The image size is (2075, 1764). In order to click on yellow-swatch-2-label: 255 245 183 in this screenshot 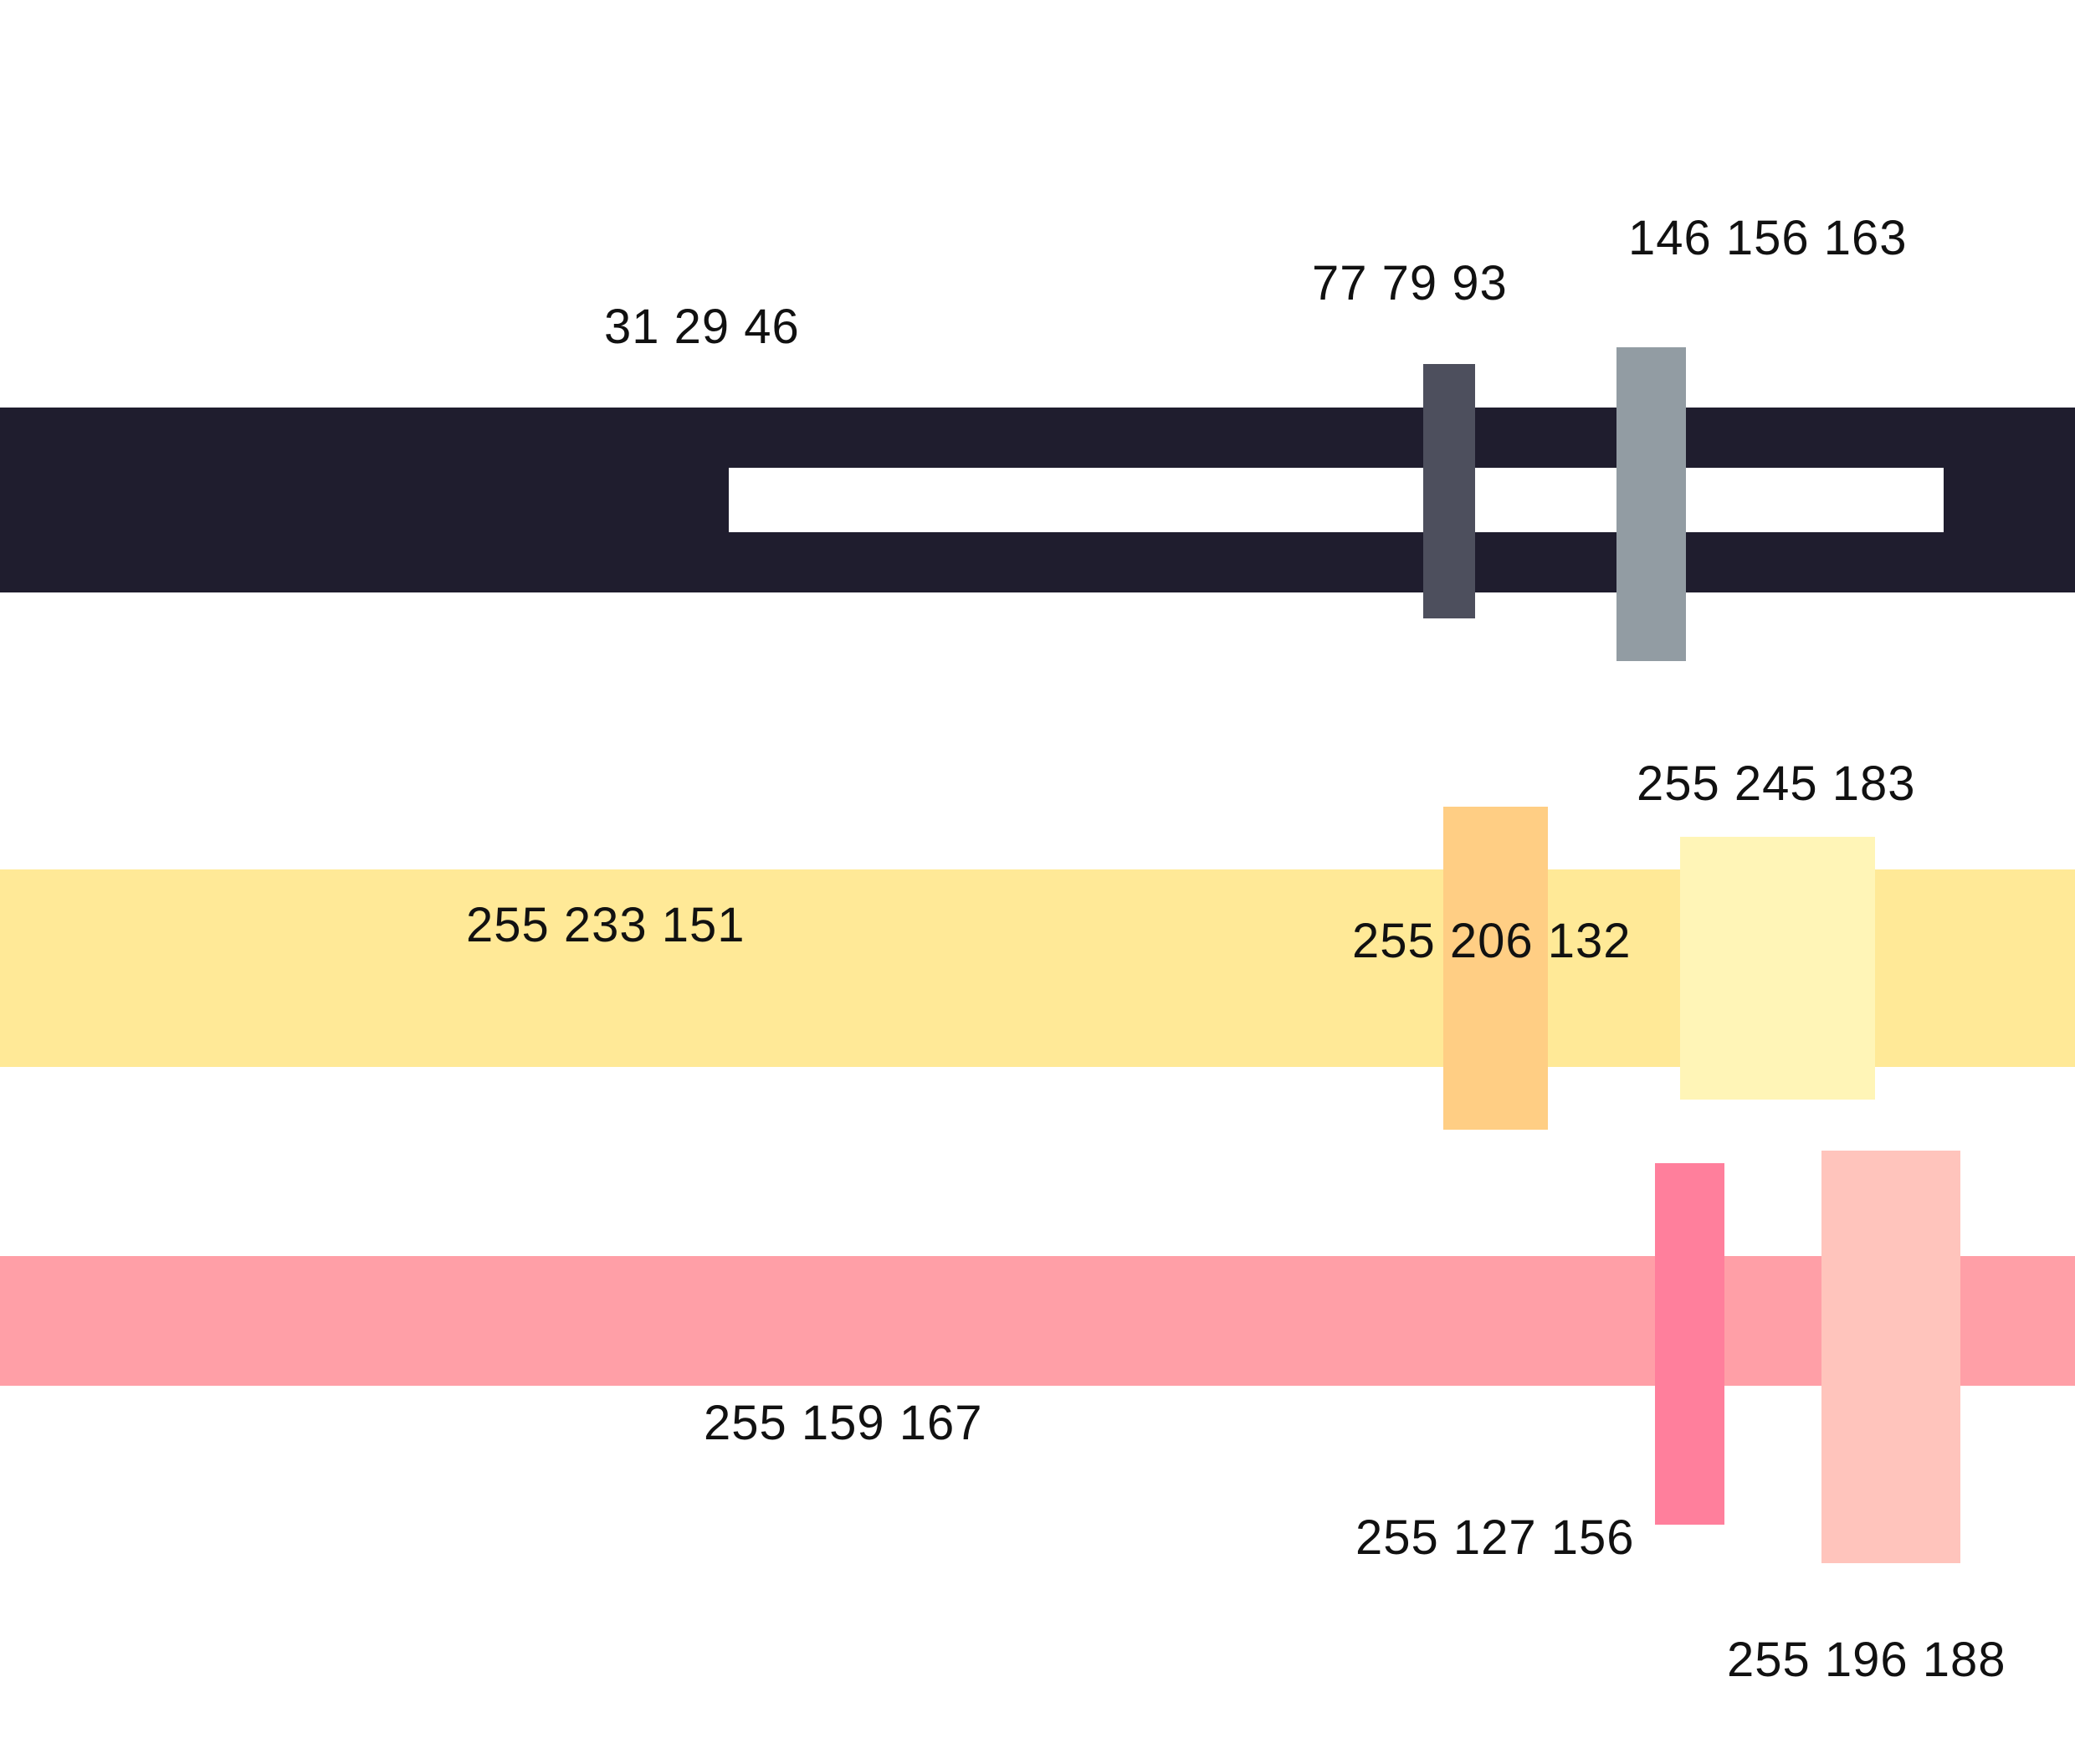, I will do `click(1777, 783)`.